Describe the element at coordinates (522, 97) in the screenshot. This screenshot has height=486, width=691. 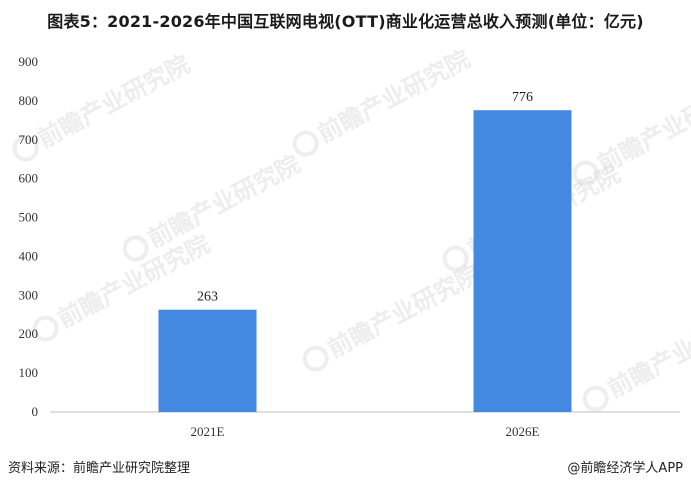
I see `data-label-2026E: 776` at that location.